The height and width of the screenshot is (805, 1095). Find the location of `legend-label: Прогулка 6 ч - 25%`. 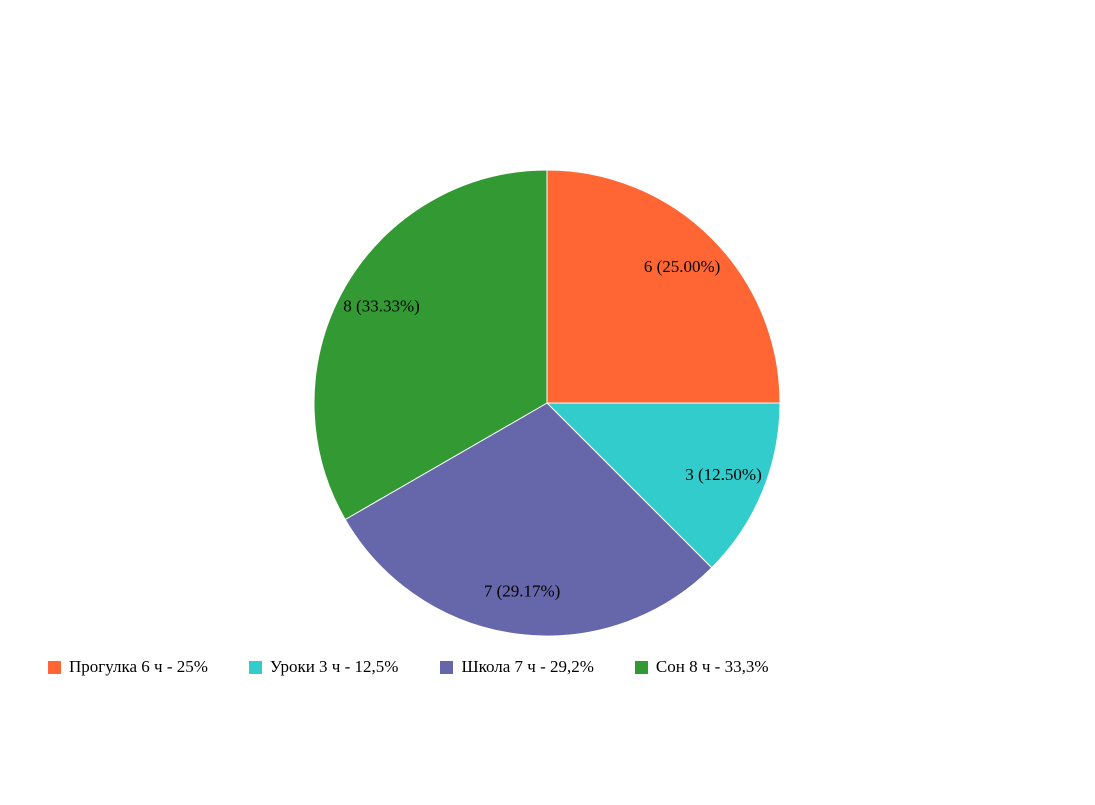

legend-label: Прогулка 6 ч - 25% is located at coordinates (138, 666).